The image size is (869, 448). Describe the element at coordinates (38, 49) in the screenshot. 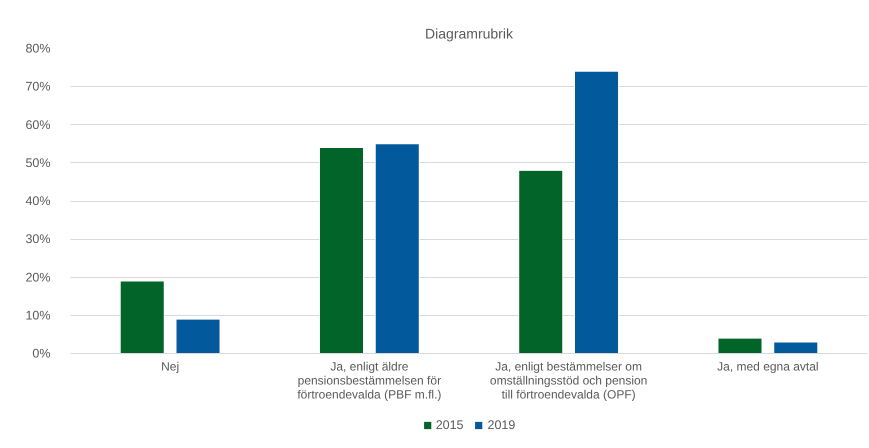

I see `y-tick-label: 80%` at that location.